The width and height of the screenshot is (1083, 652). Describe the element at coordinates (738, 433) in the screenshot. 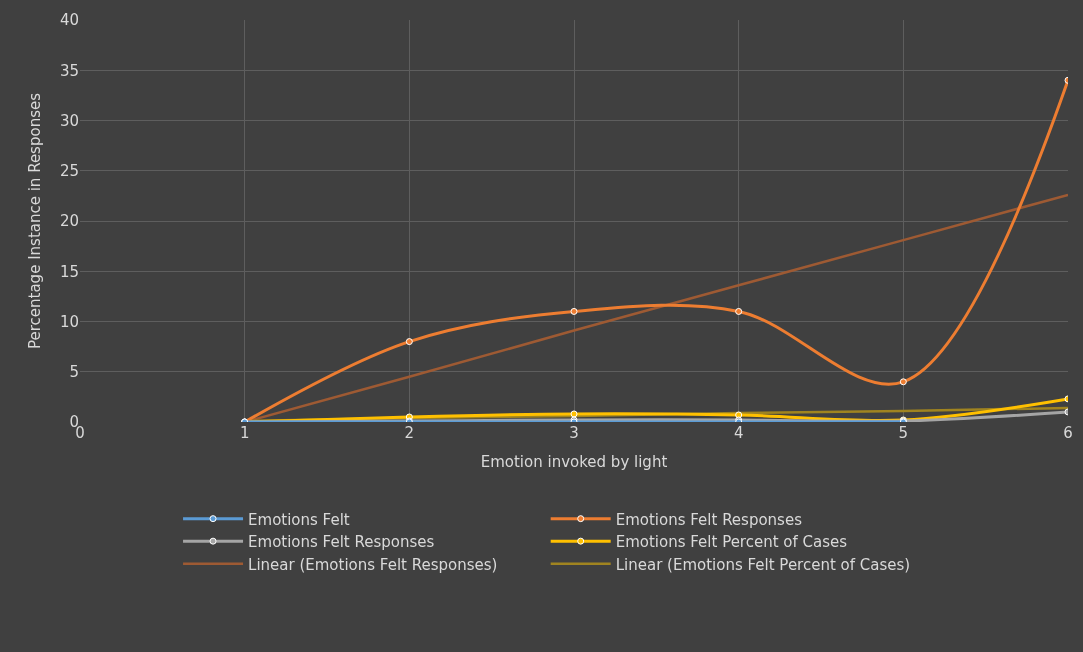

I see `x-tick-label: 4` at that location.